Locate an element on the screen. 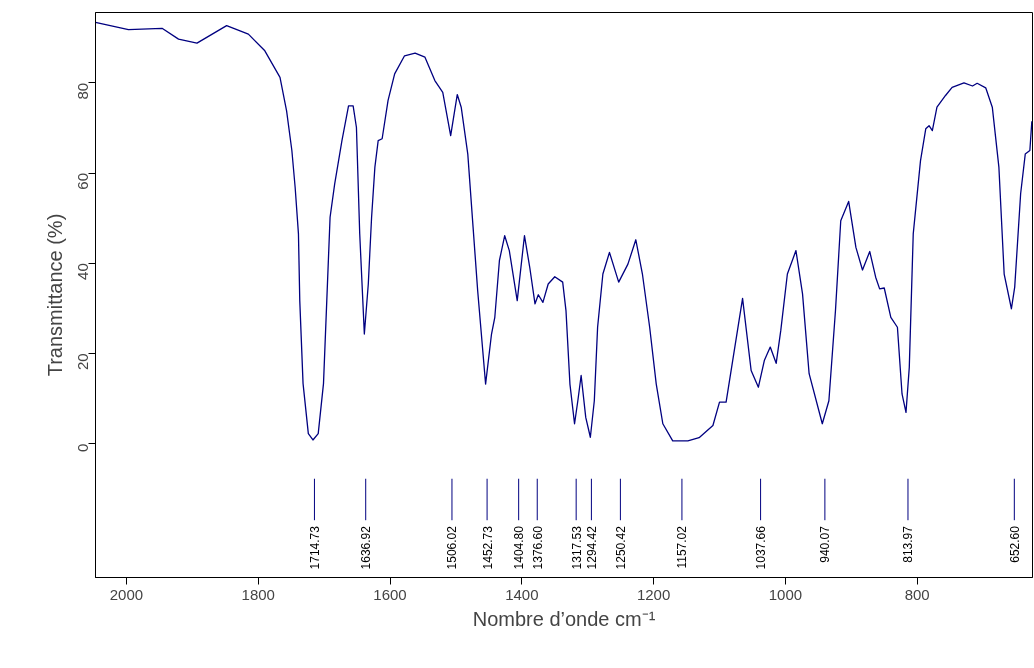 The image size is (1034, 668). ref-line-label: 1294.42 is located at coordinates (591, 547).